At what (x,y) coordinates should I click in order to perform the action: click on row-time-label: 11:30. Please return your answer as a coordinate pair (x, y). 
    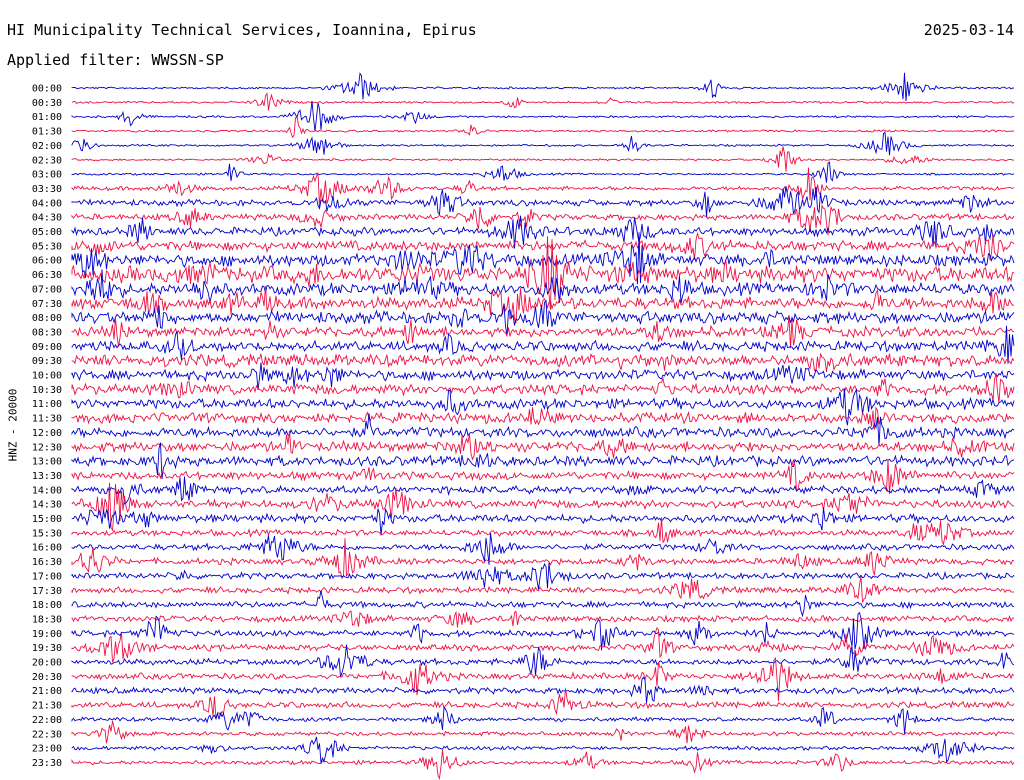
    Looking at the image, I should click on (47, 419).